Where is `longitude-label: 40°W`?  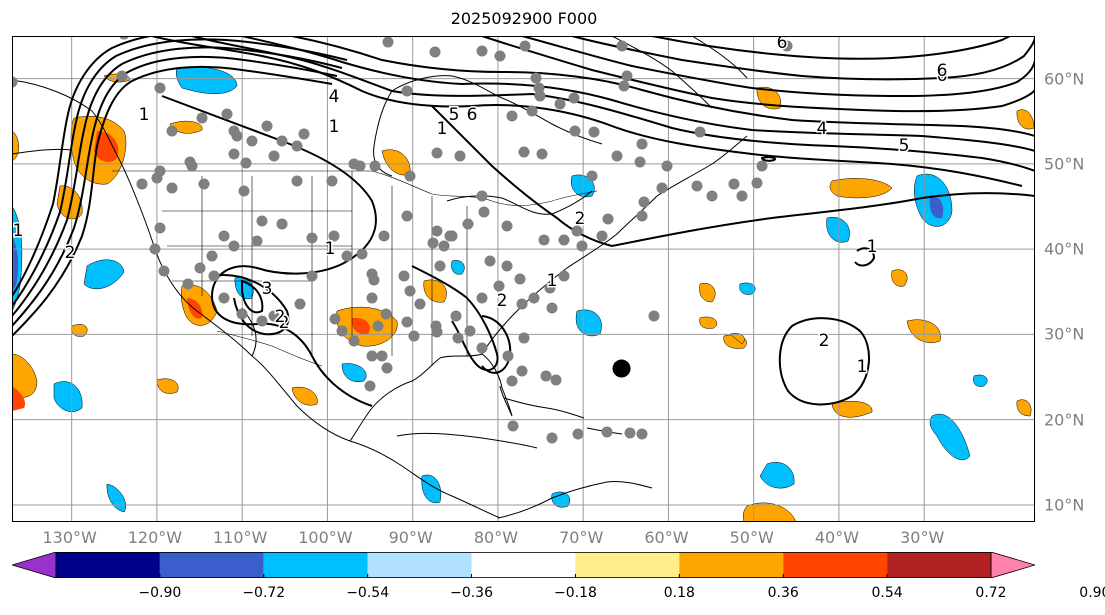 longitude-label: 40°W is located at coordinates (837, 537).